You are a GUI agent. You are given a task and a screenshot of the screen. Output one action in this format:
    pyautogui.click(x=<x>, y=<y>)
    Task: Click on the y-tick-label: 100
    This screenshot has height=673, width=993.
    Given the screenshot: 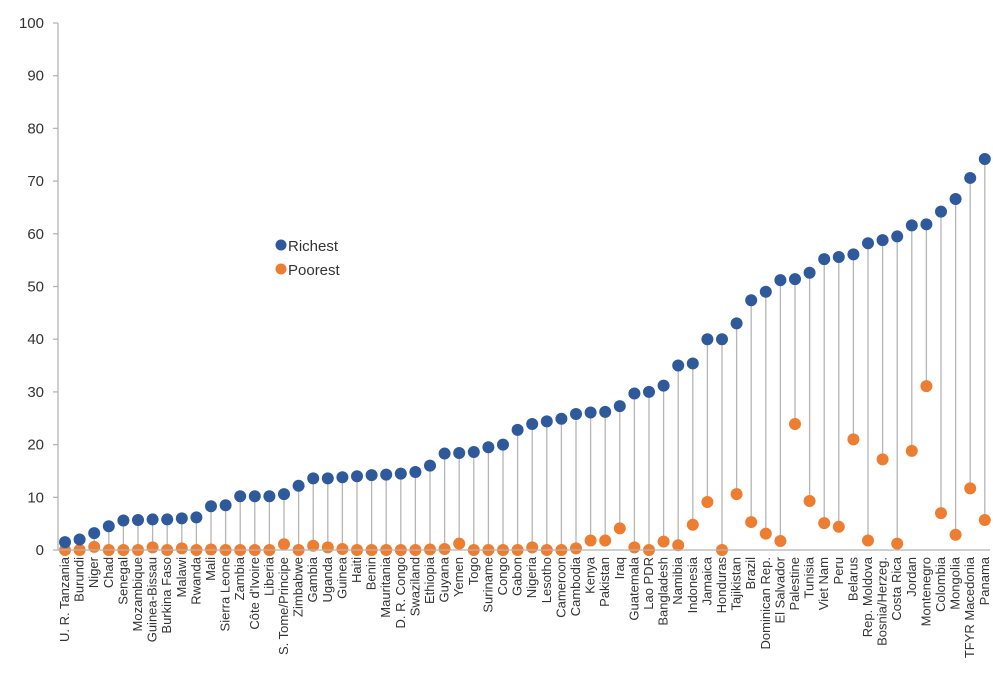 What is the action you would take?
    pyautogui.click(x=31, y=23)
    